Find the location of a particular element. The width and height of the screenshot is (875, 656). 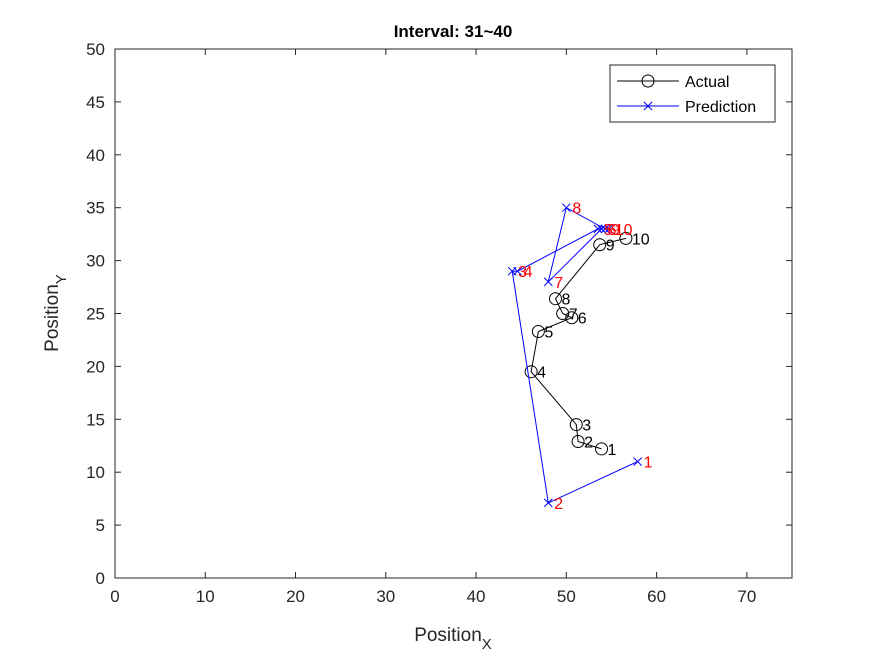

series-prediction-point-label: 8 is located at coordinates (576, 209).